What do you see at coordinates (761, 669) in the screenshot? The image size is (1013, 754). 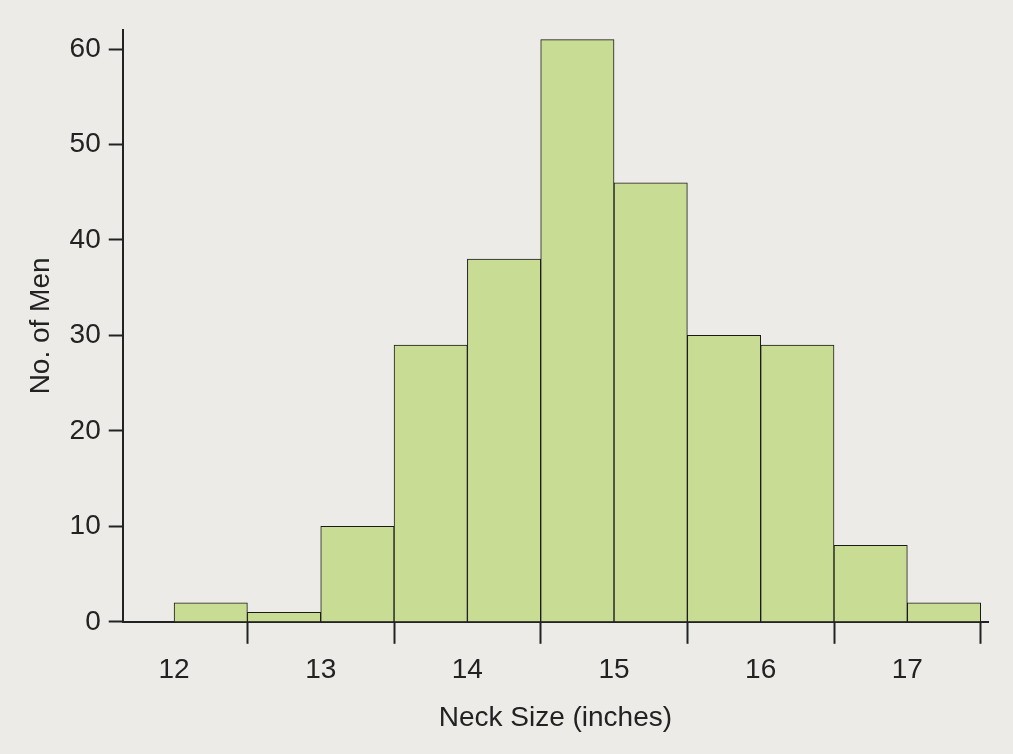 I see `x-tick-label: 16` at bounding box center [761, 669].